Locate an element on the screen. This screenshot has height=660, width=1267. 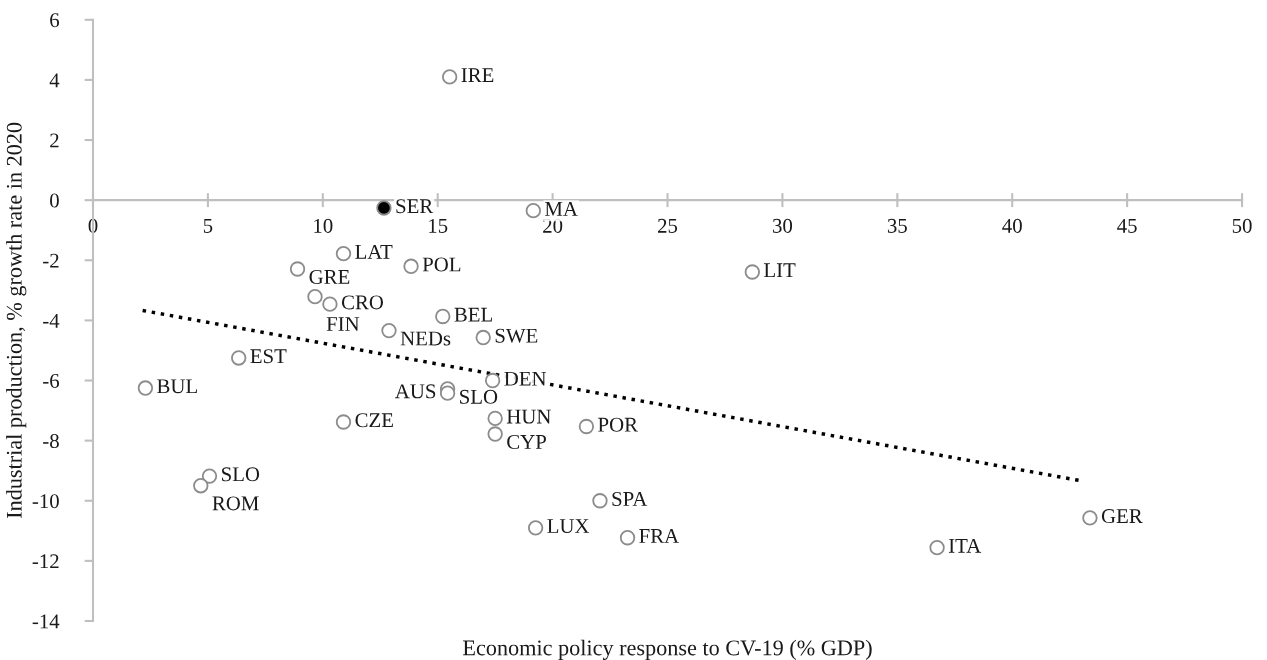
annotation: CZE is located at coordinates (374, 420).